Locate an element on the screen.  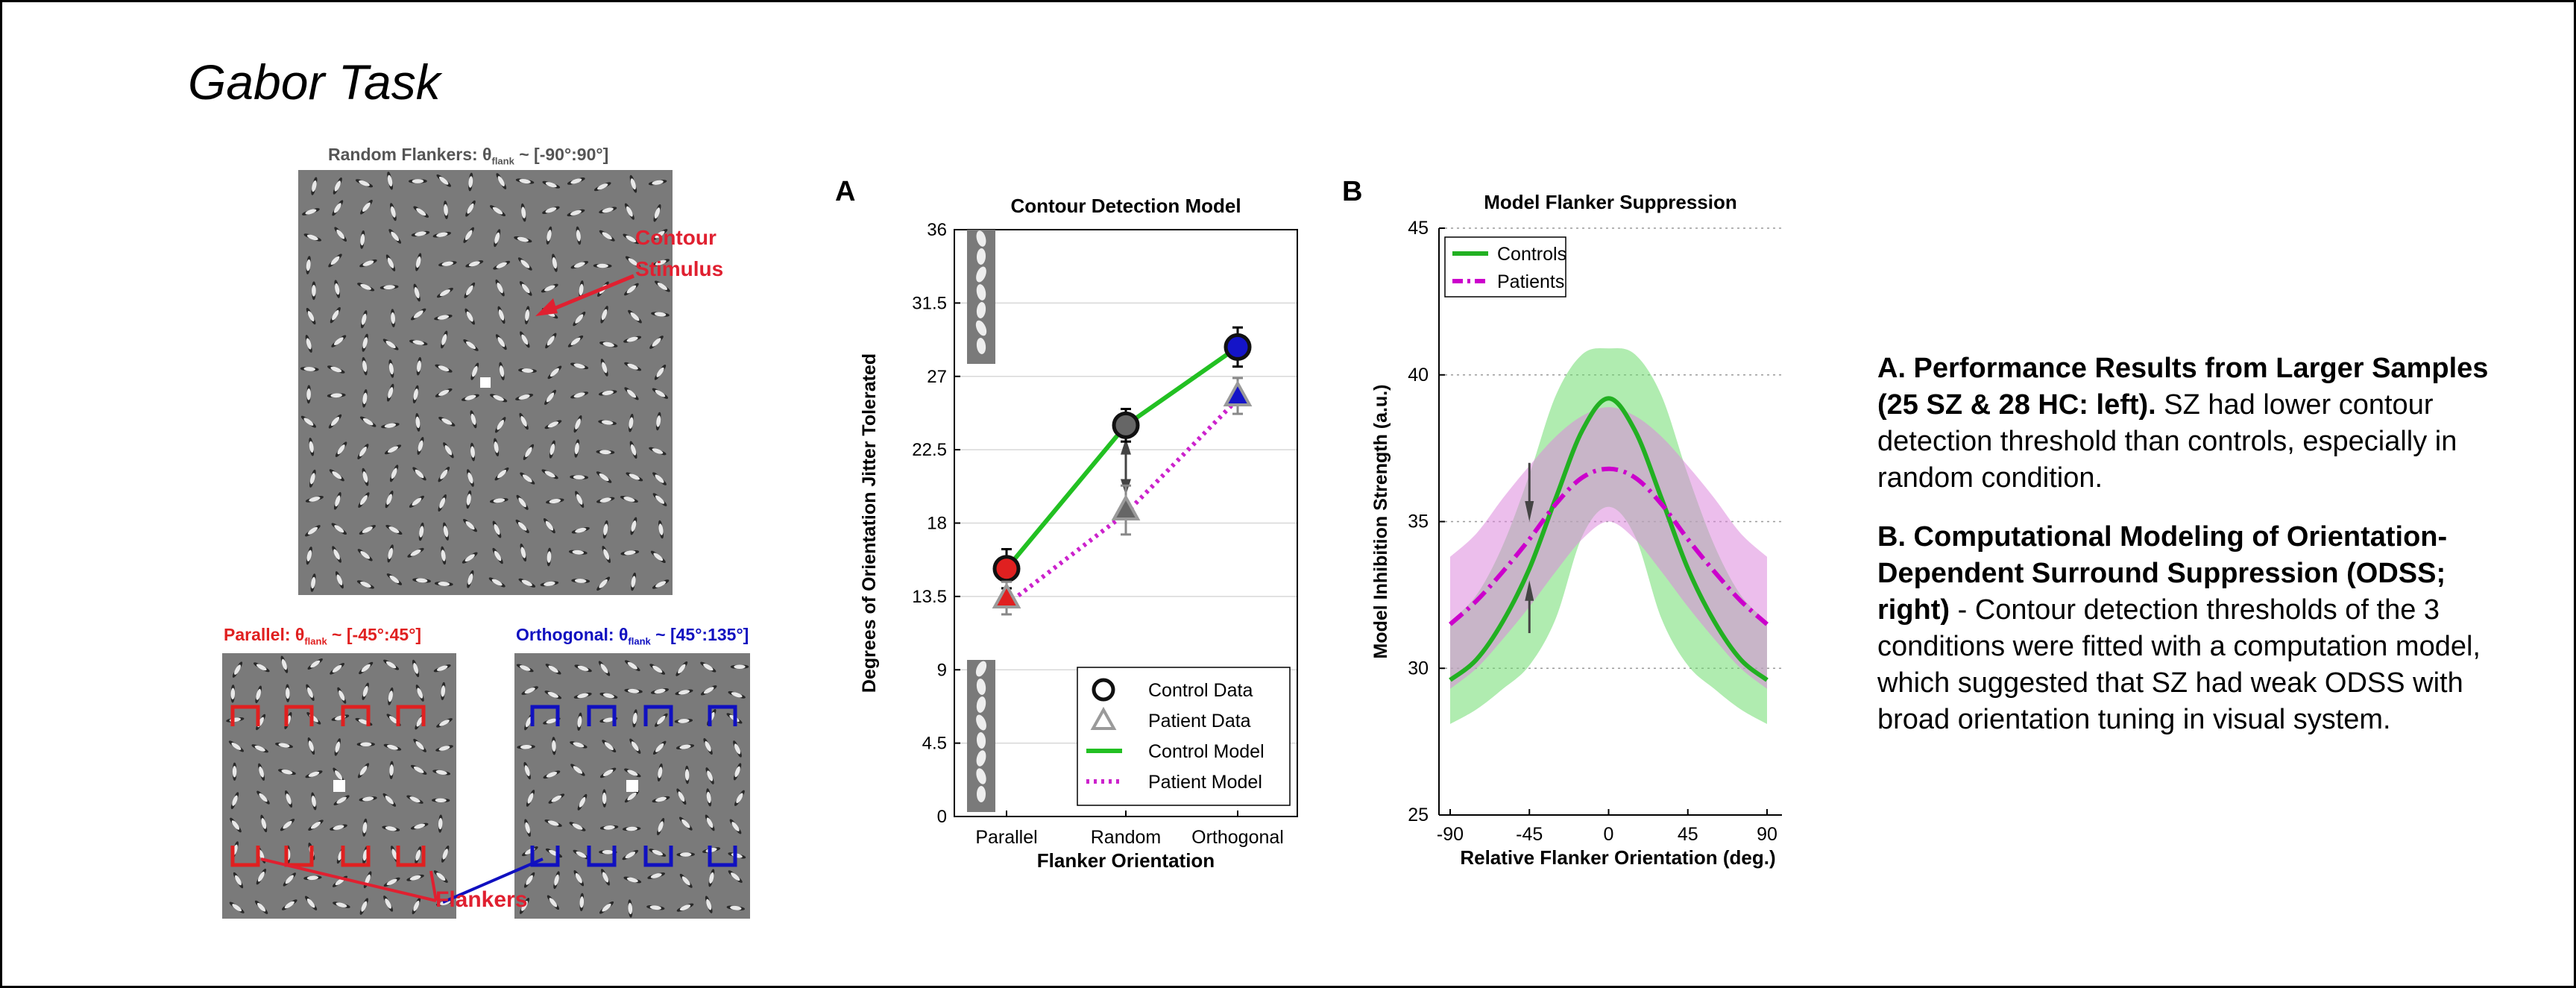
chart-b-title: Model Flanker Suppression is located at coordinates (1611, 202).